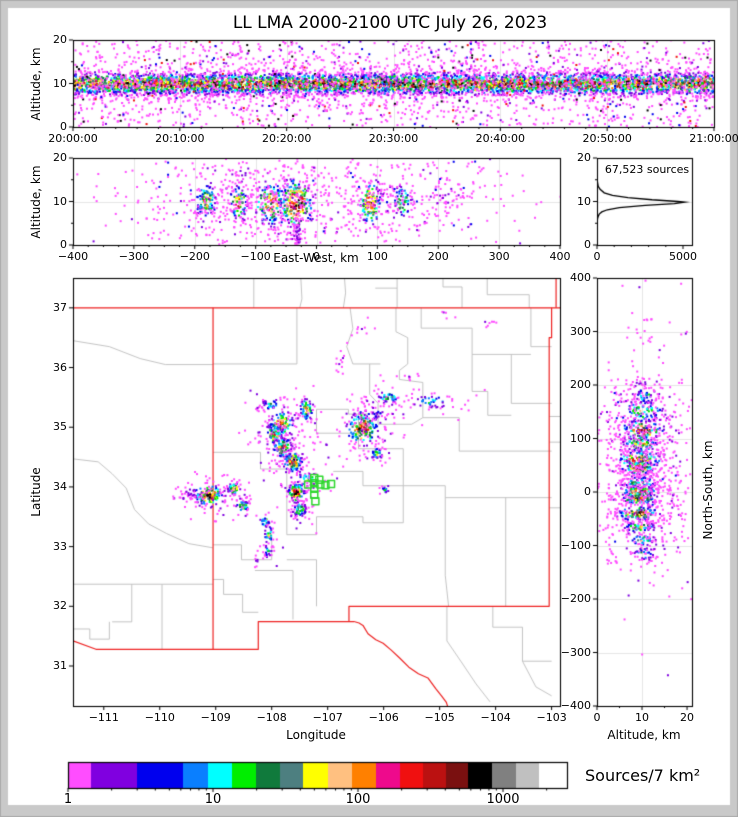  What do you see at coordinates (103, 717) in the screenshot?
I see `map-xtick-label: −111` at bounding box center [103, 717].